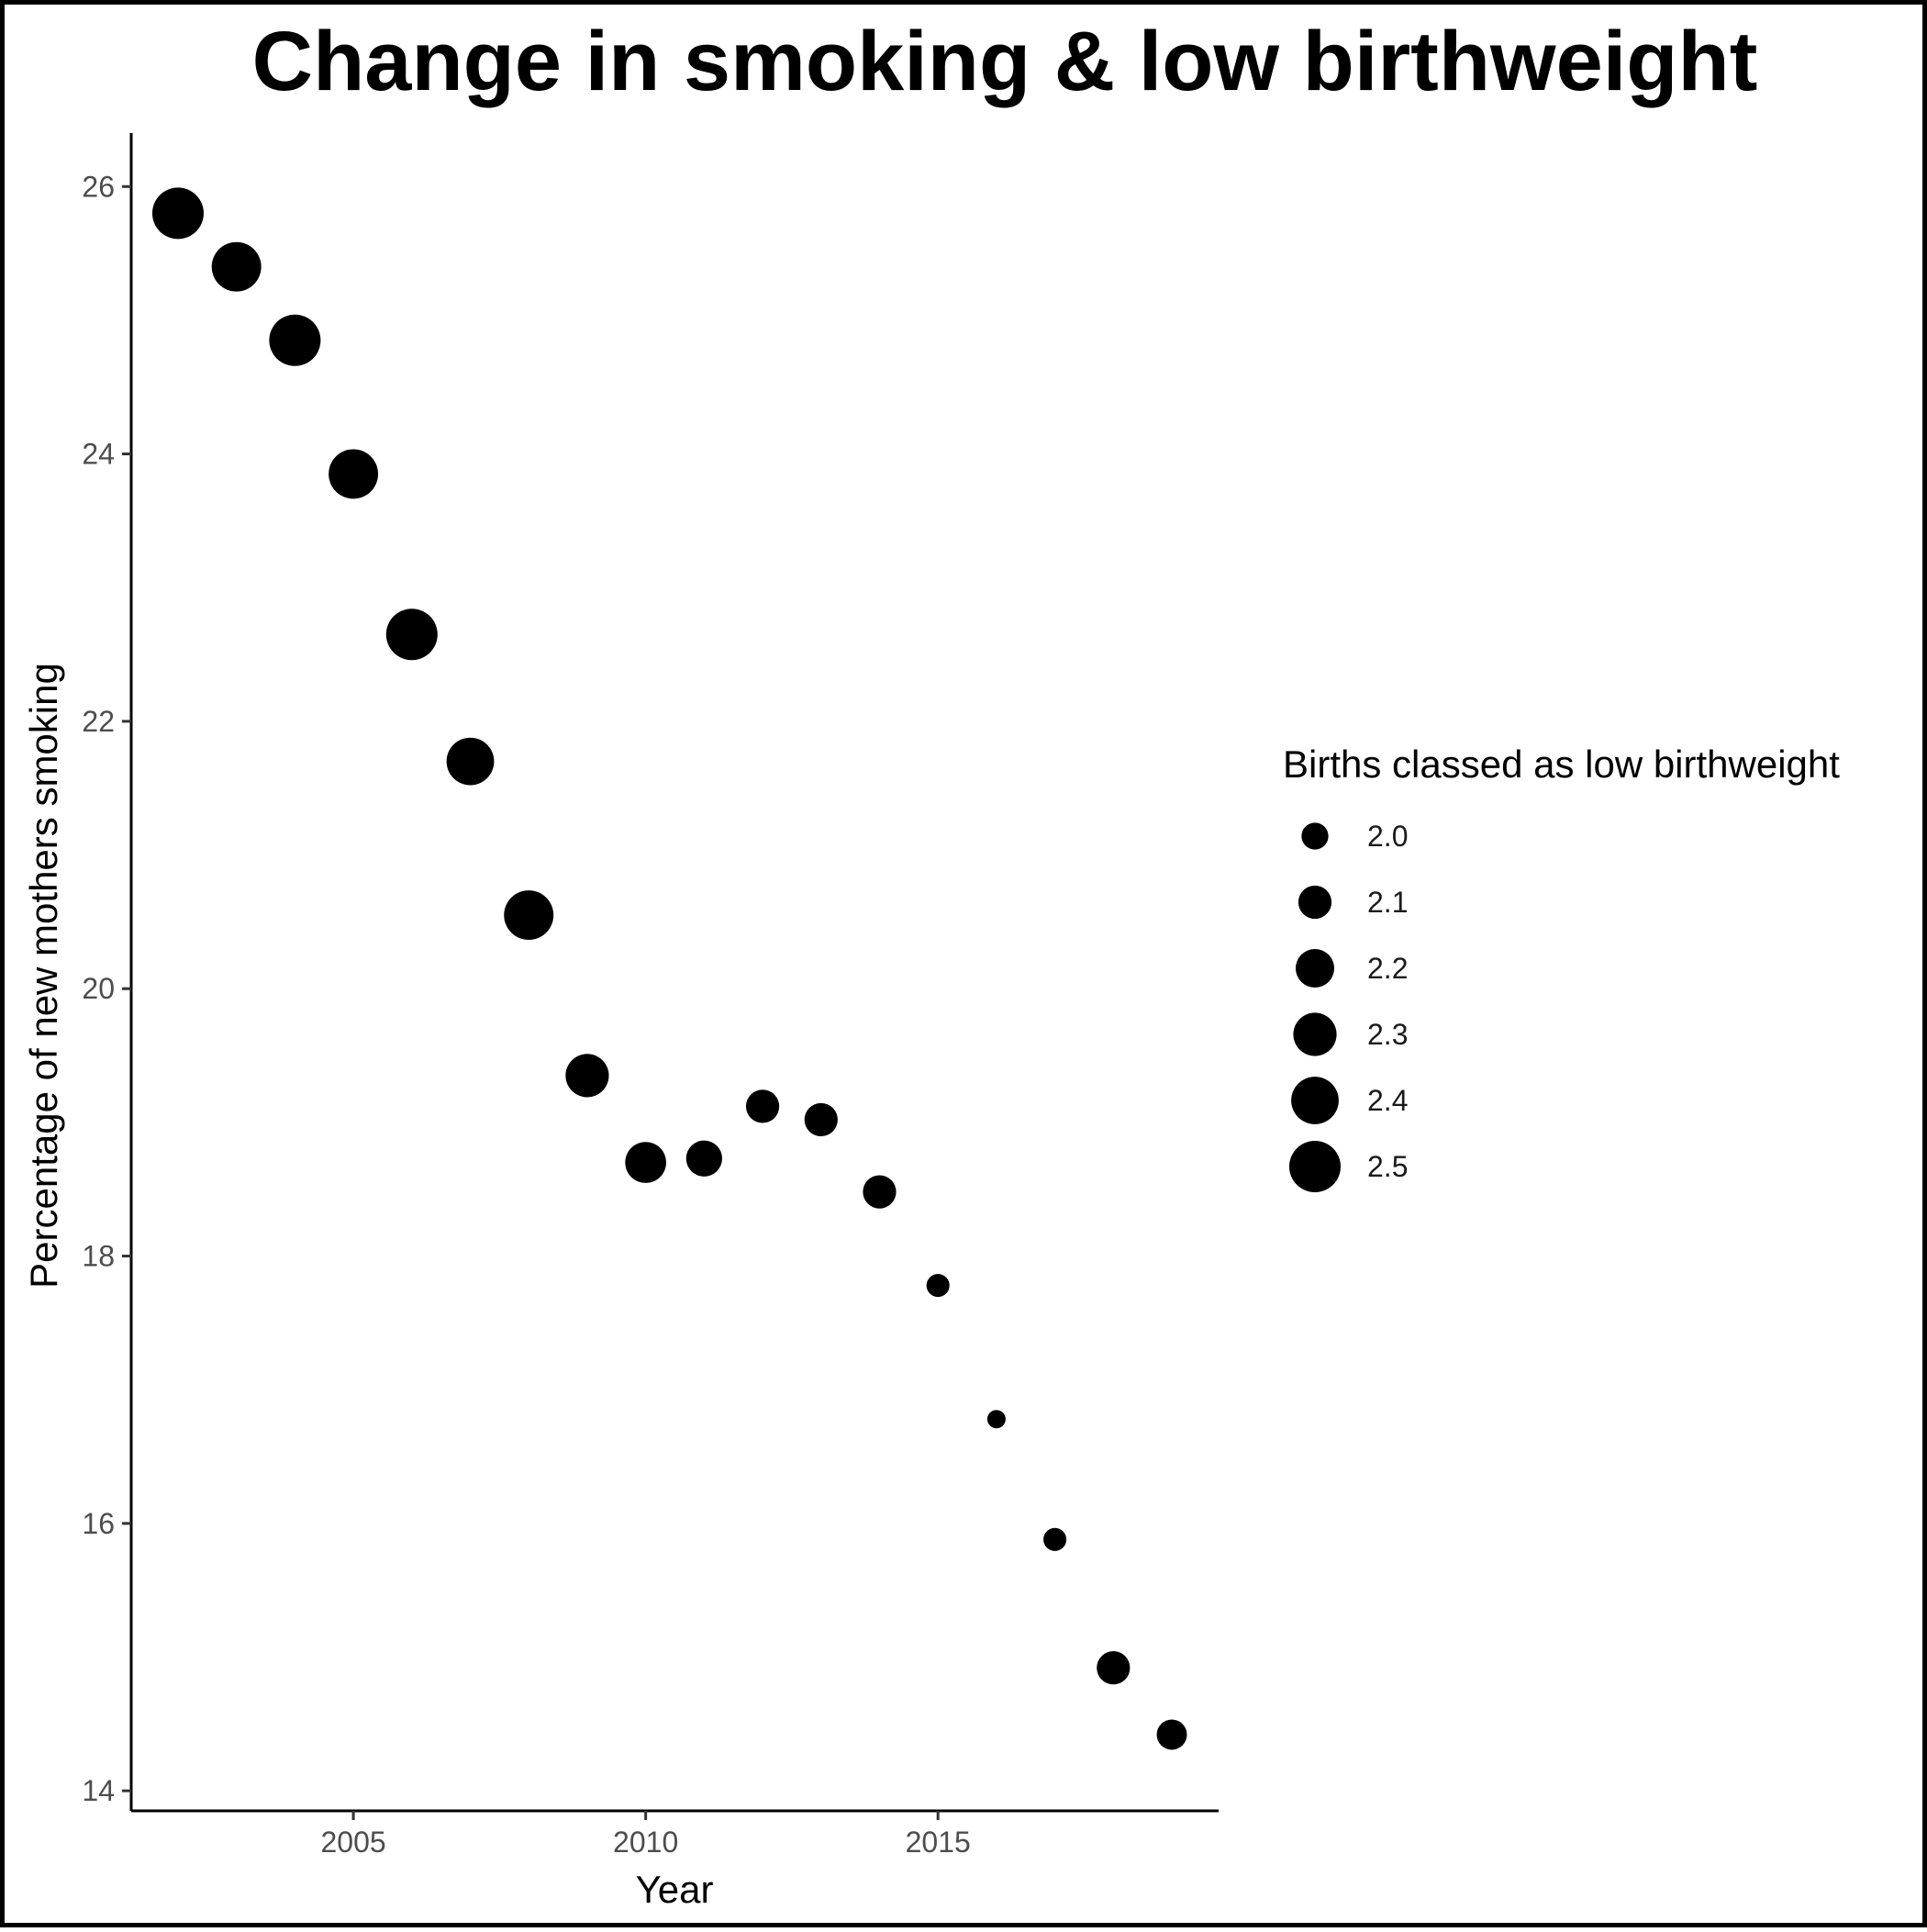 This screenshot has width=1927, height=1932. I want to click on legend-label: 2.3, so click(1387, 1034).